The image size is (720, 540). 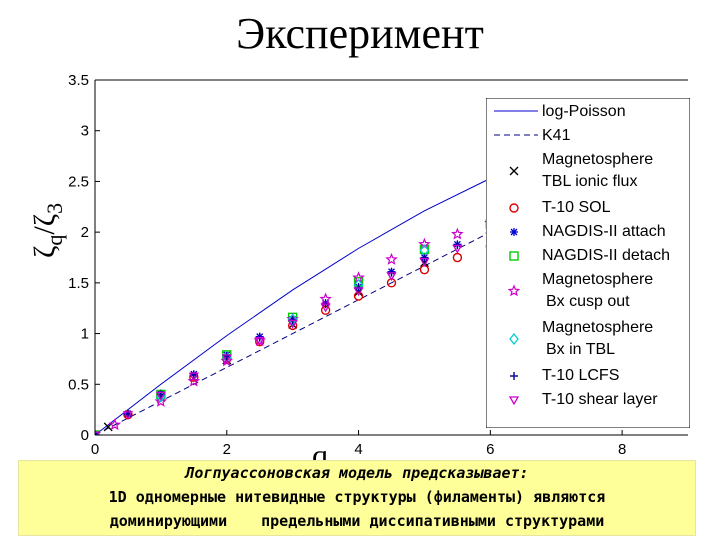 What do you see at coordinates (85, 334) in the screenshot?
I see `y-tick-label: 1` at bounding box center [85, 334].